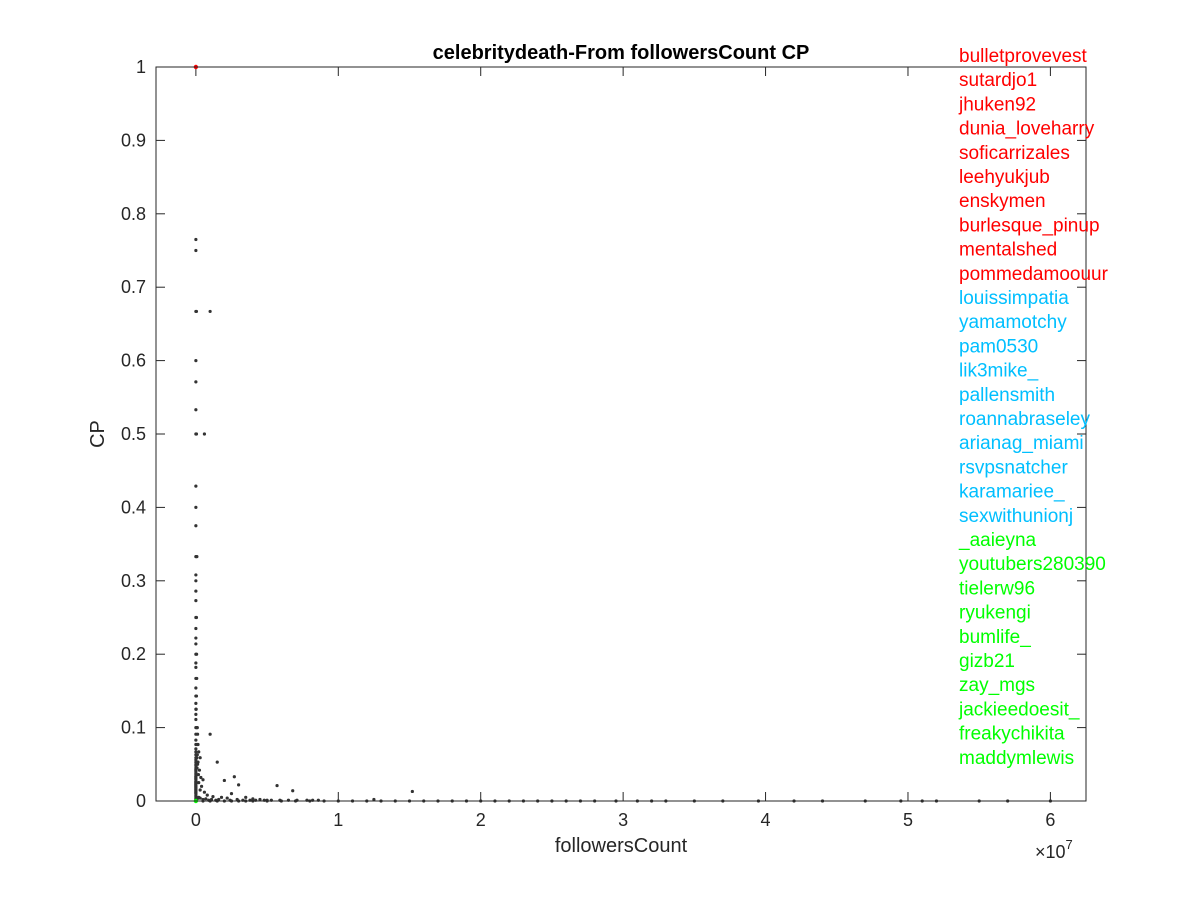  I want to click on legend-name: sexwithunionj, so click(1016, 516).